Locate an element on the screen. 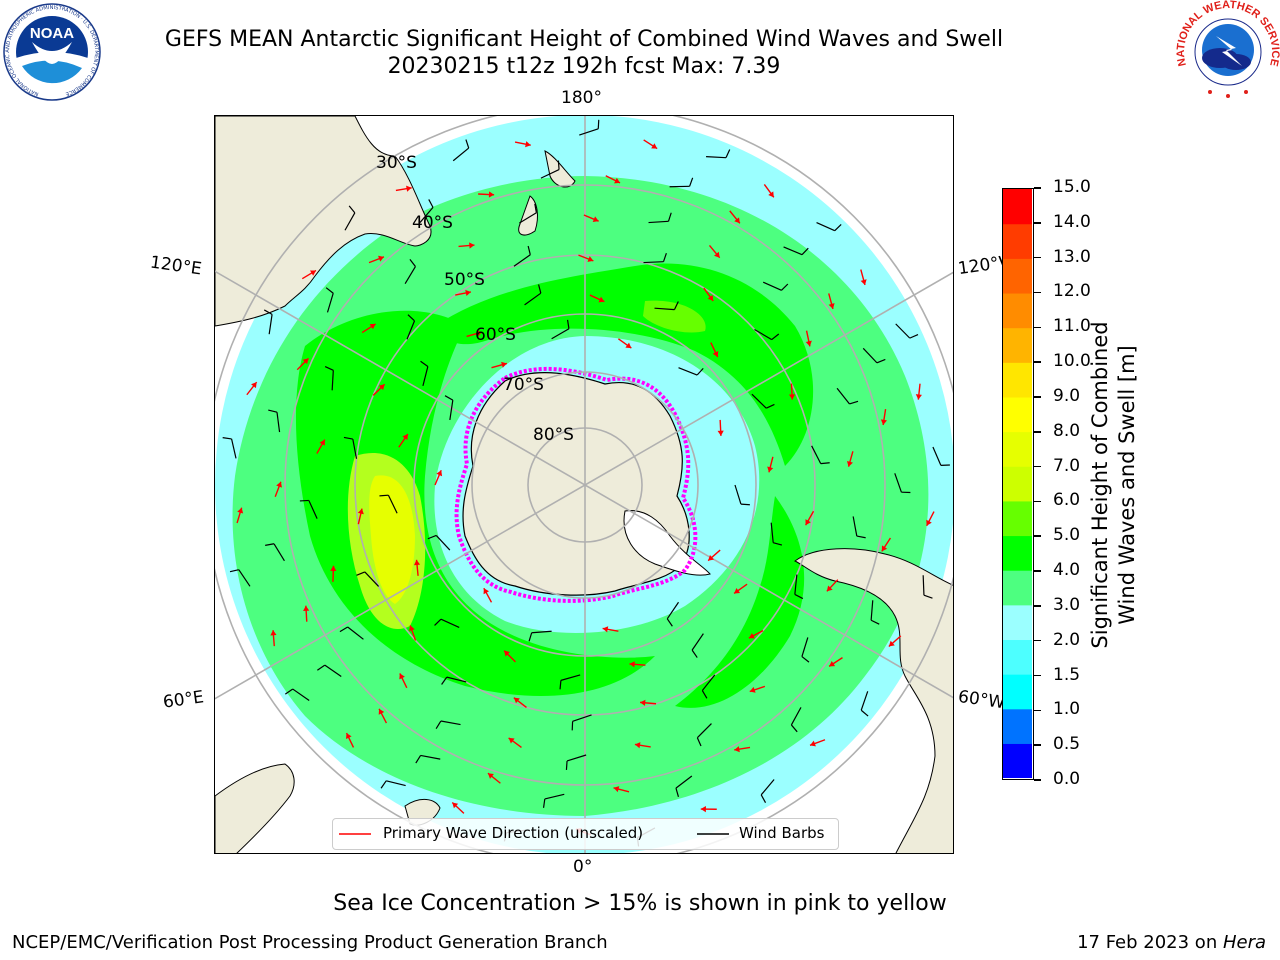  africa-land is located at coordinates (255, 808).